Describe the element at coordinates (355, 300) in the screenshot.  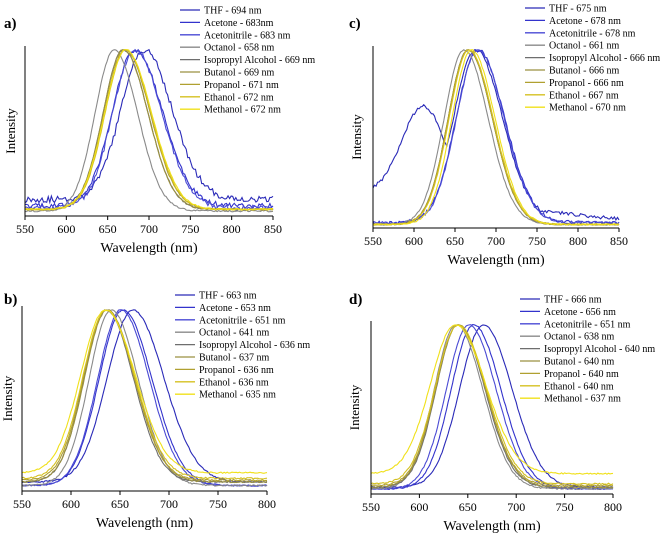
I see `panel-label: d)` at that location.